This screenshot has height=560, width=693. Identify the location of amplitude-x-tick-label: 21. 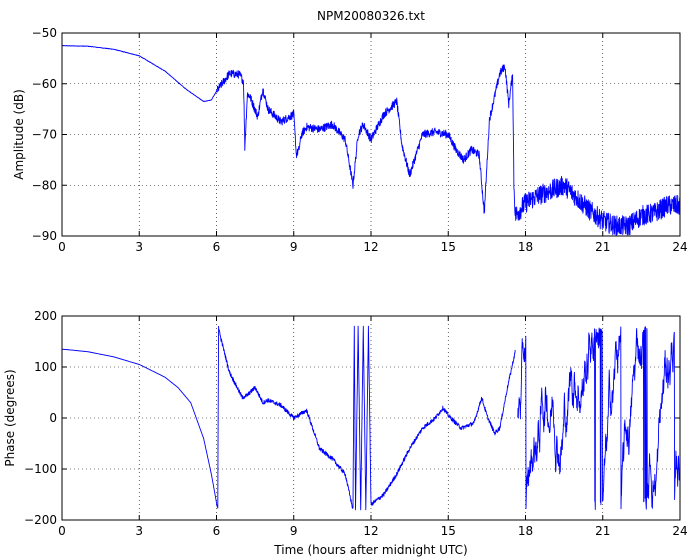
(602, 247).